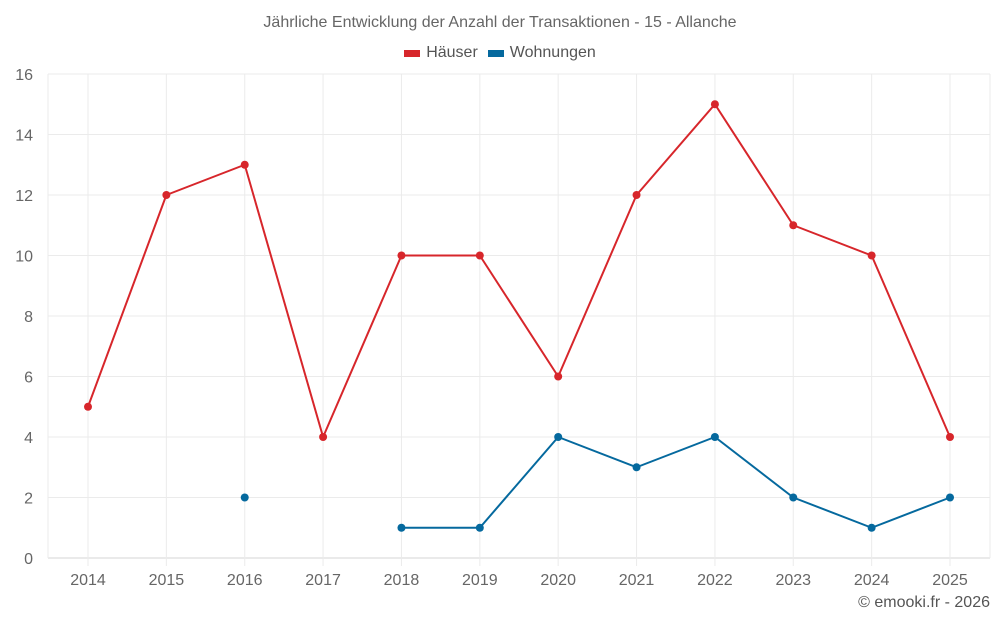 The image size is (1000, 625). What do you see at coordinates (167, 580) in the screenshot?
I see `x-tick-label: 2015` at bounding box center [167, 580].